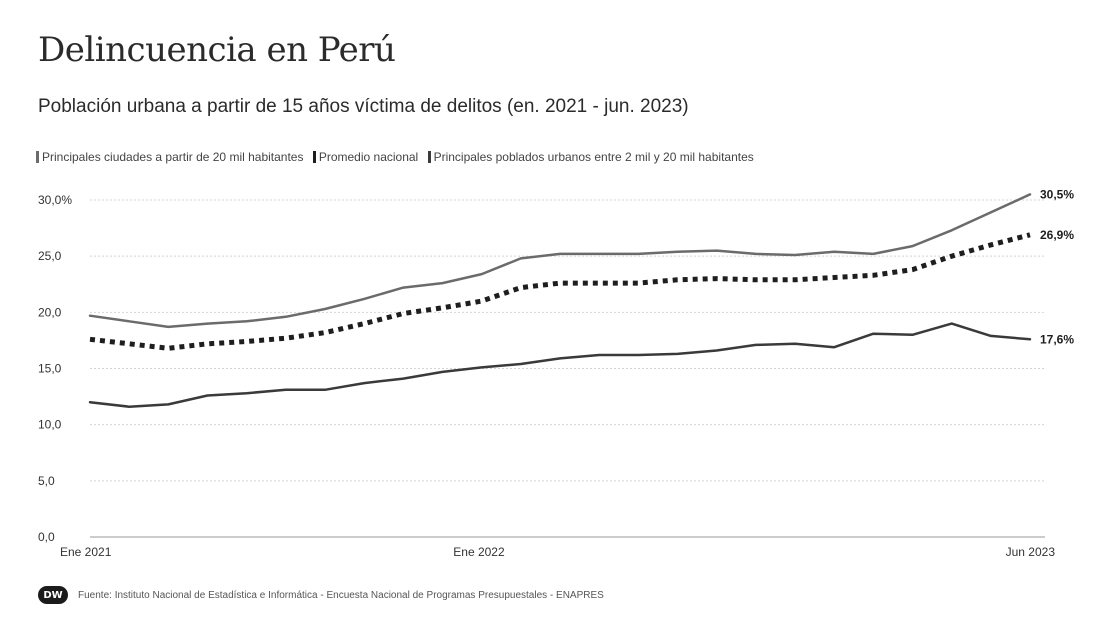 The image size is (1105, 617). Describe the element at coordinates (50, 369) in the screenshot. I see `y-tick-label: 15,0` at that location.